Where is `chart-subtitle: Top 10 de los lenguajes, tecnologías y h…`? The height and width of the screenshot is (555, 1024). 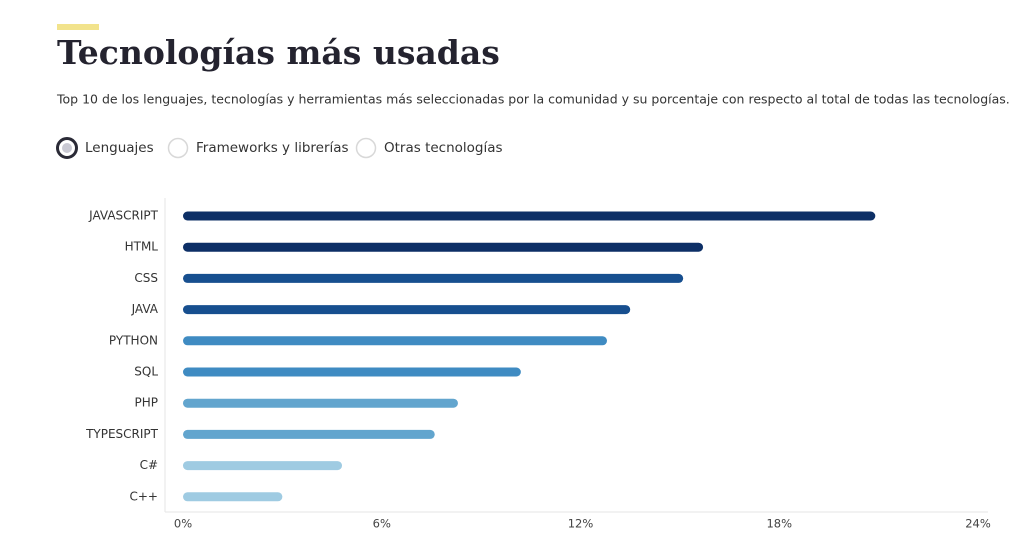 chart-subtitle: Top 10 de los lenguajes, tecnologías y h… is located at coordinates (533, 99).